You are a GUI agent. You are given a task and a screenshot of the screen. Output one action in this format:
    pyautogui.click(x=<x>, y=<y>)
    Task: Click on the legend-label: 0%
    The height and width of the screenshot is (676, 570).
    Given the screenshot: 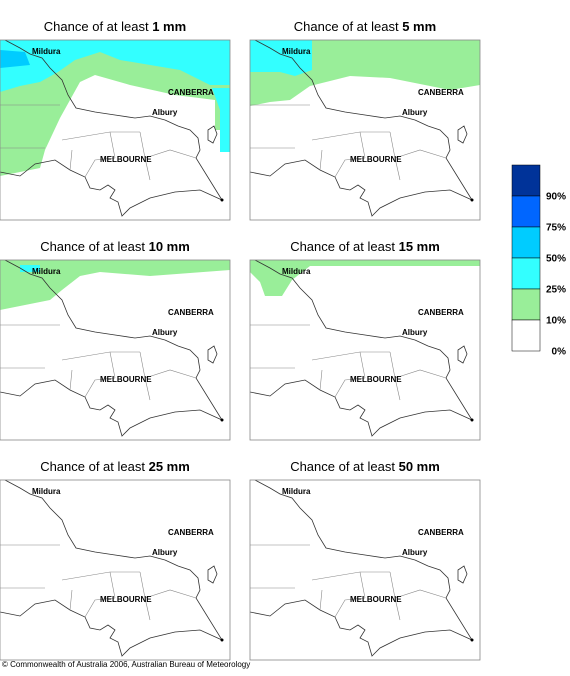 What is the action you would take?
    pyautogui.click(x=559, y=352)
    